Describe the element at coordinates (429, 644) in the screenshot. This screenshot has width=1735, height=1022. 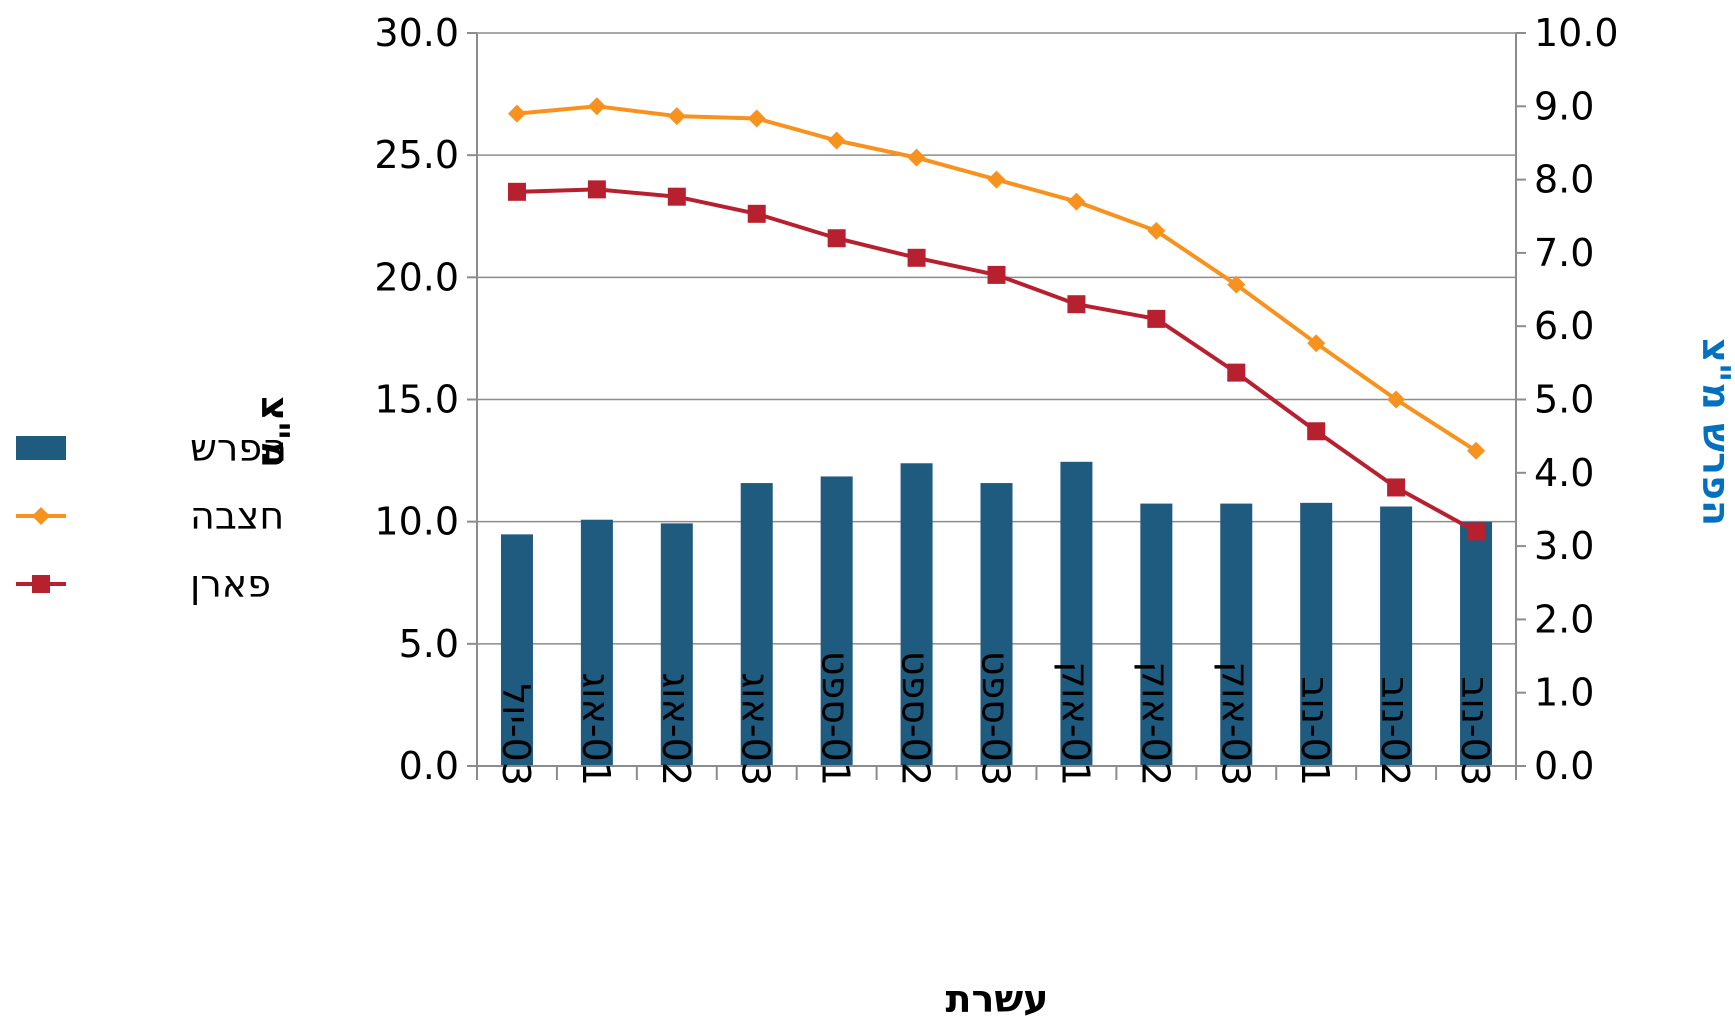
I see `y-left-tick-label: 5.0` at that location.